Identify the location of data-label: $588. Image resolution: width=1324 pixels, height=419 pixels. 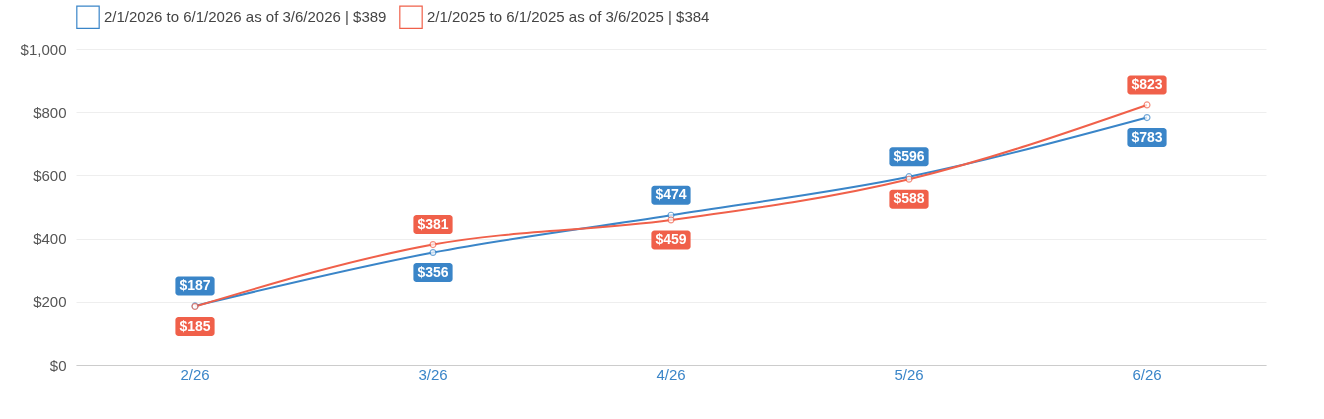
(909, 198).